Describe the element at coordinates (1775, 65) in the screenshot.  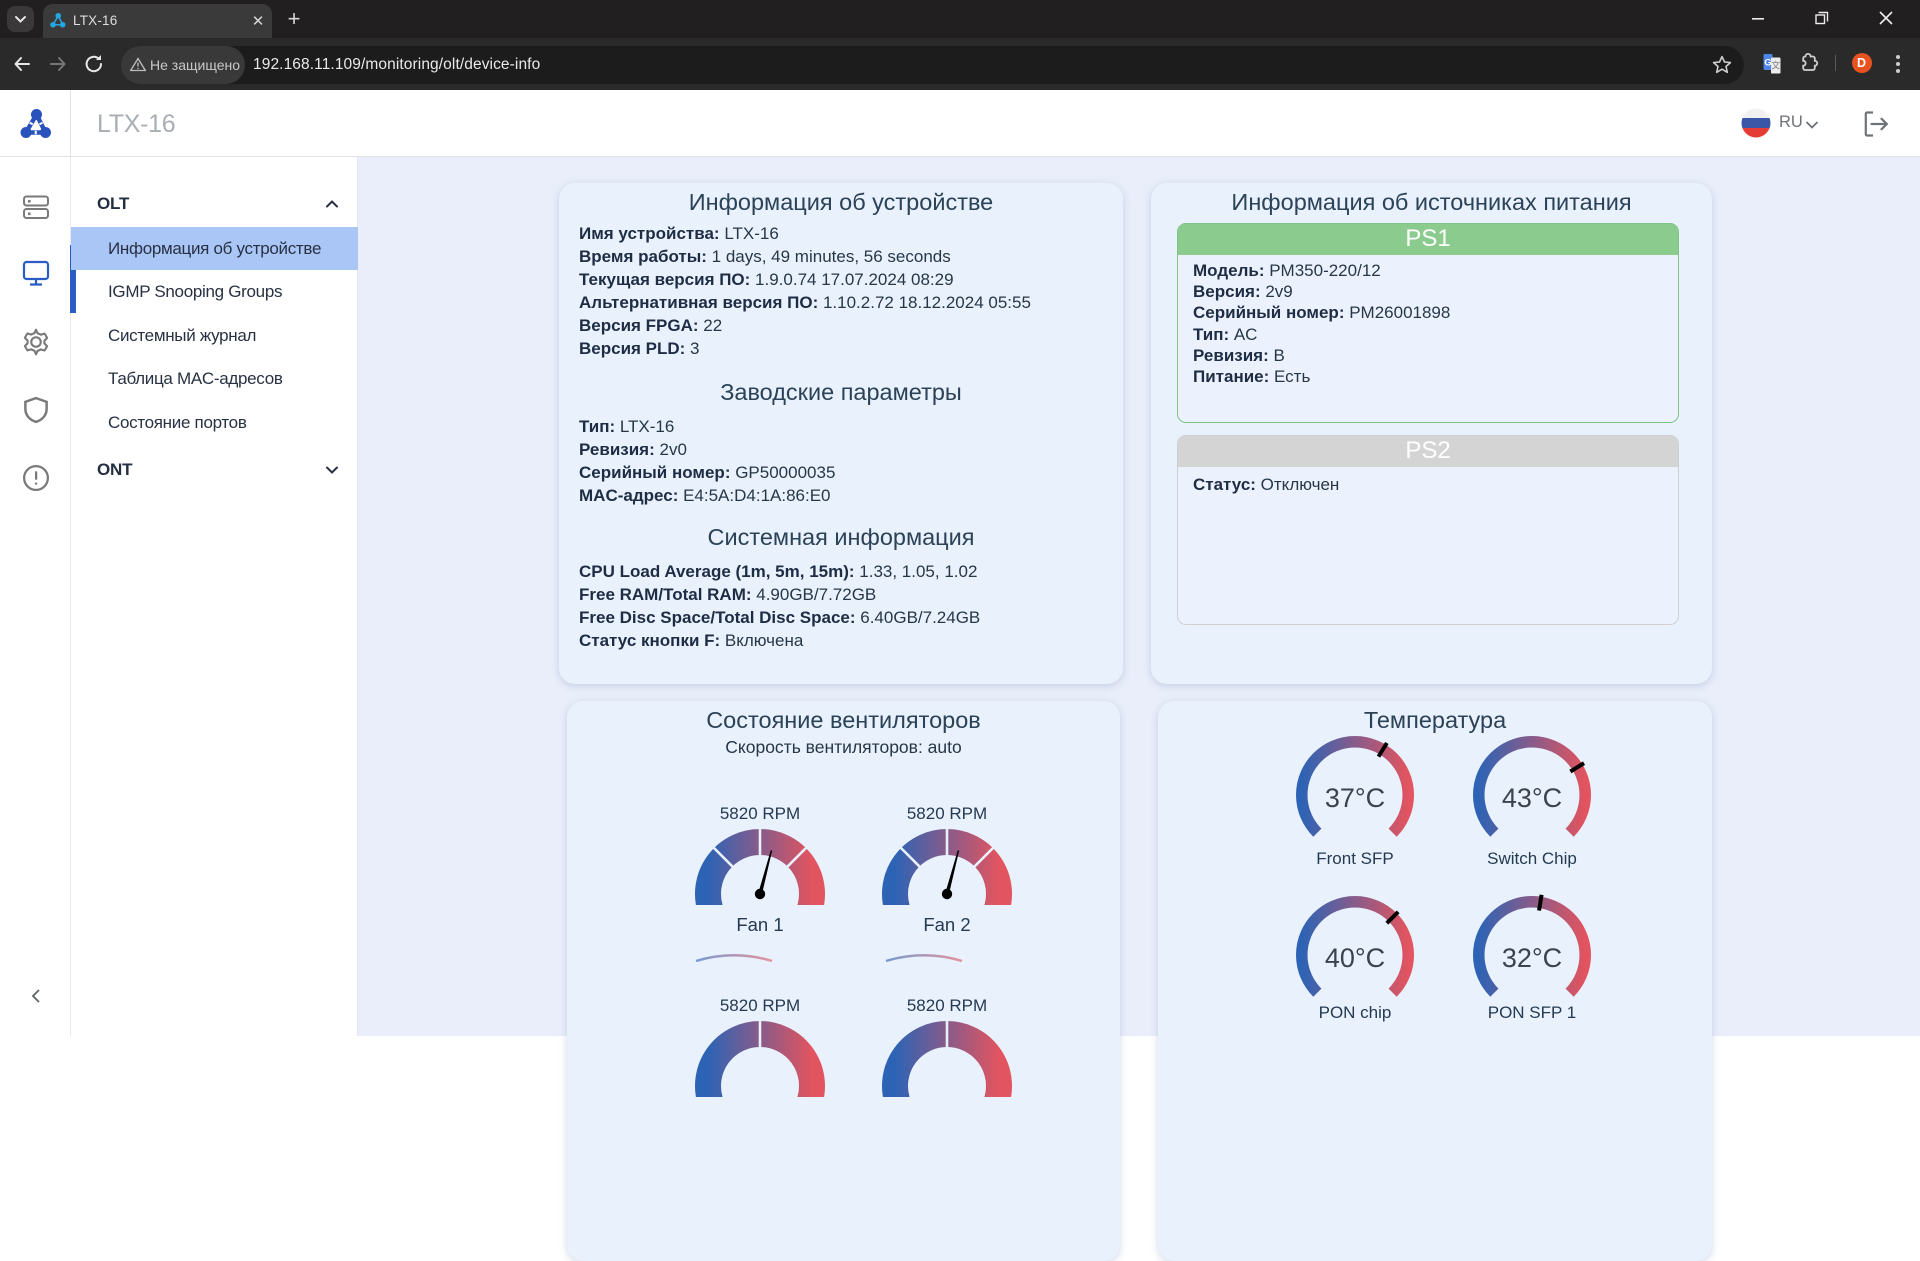
I see `svg-text: 文` at that location.